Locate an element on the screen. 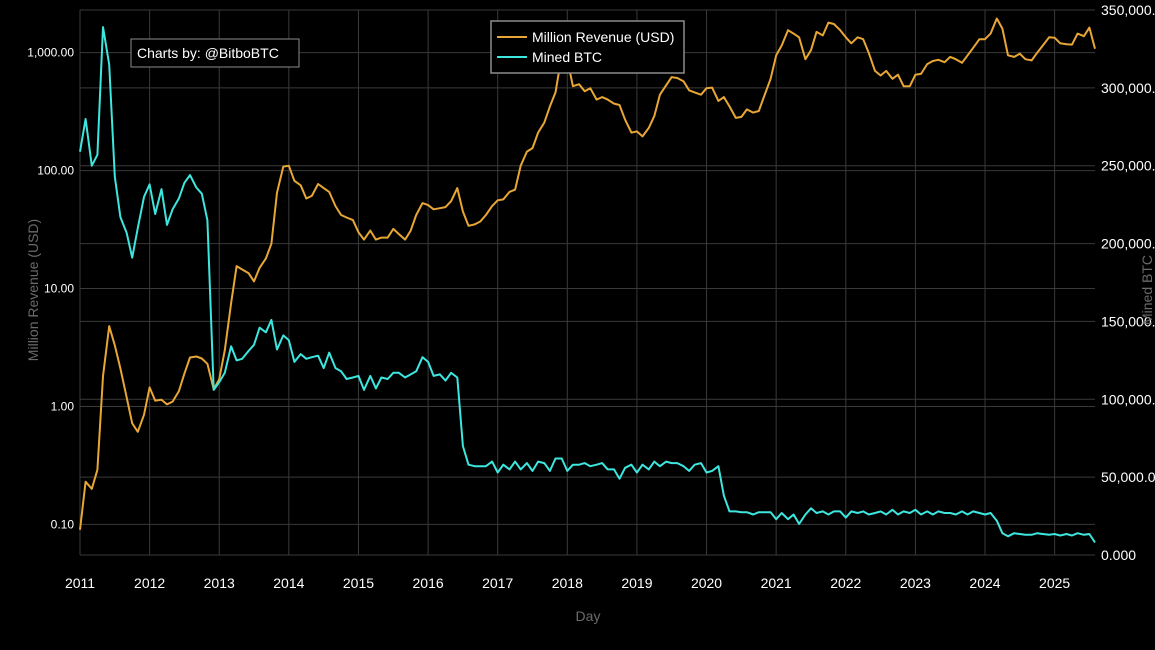  x-tick-2025: 2025 is located at coordinates (1054, 583).